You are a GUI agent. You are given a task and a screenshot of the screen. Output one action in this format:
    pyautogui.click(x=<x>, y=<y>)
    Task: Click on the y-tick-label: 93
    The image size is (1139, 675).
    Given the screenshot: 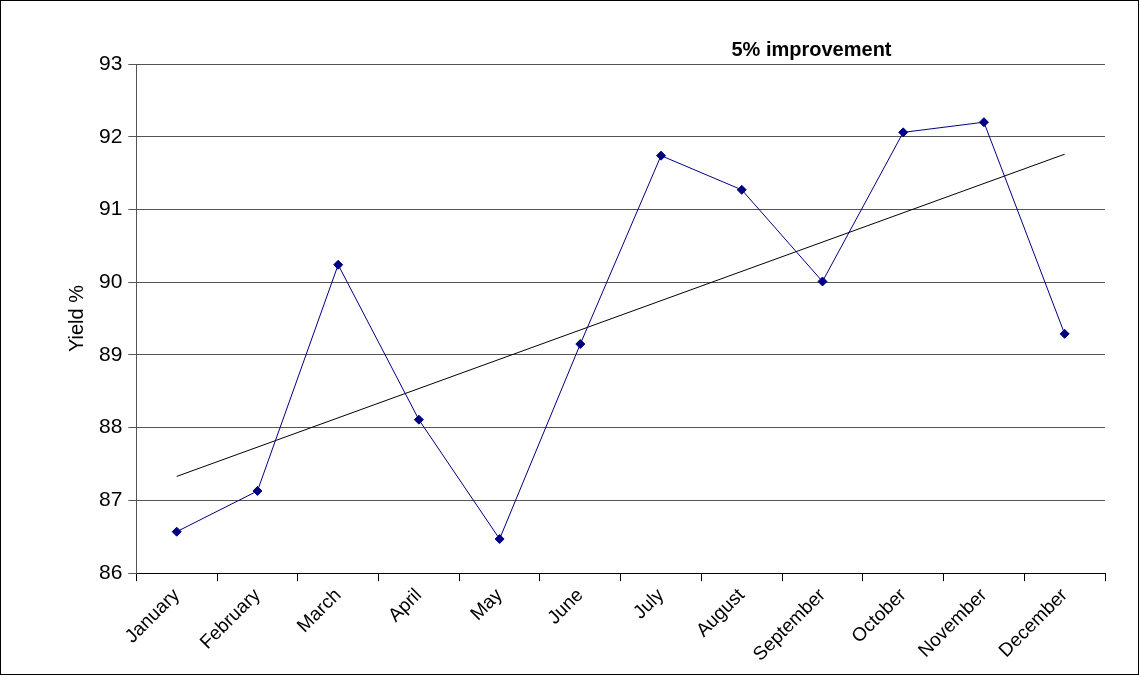 What is the action you would take?
    pyautogui.click(x=111, y=62)
    